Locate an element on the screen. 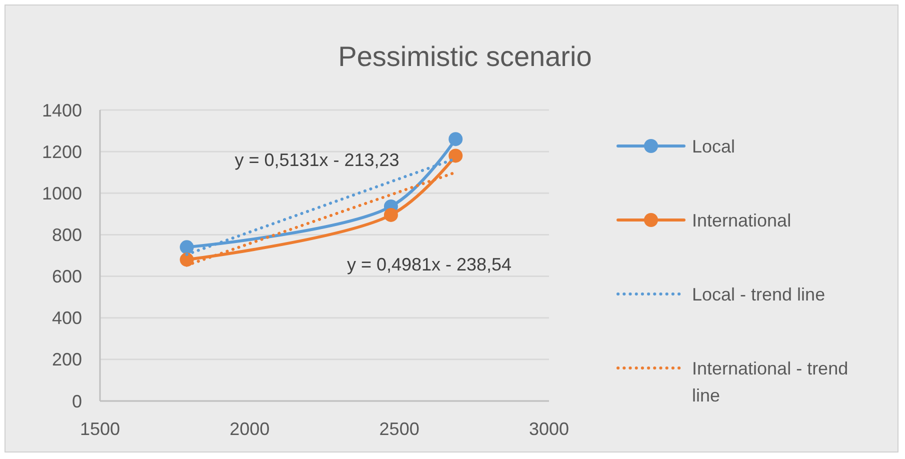 The image size is (905, 459). annotation: y = 0,4981x - 238,54 is located at coordinates (429, 264).